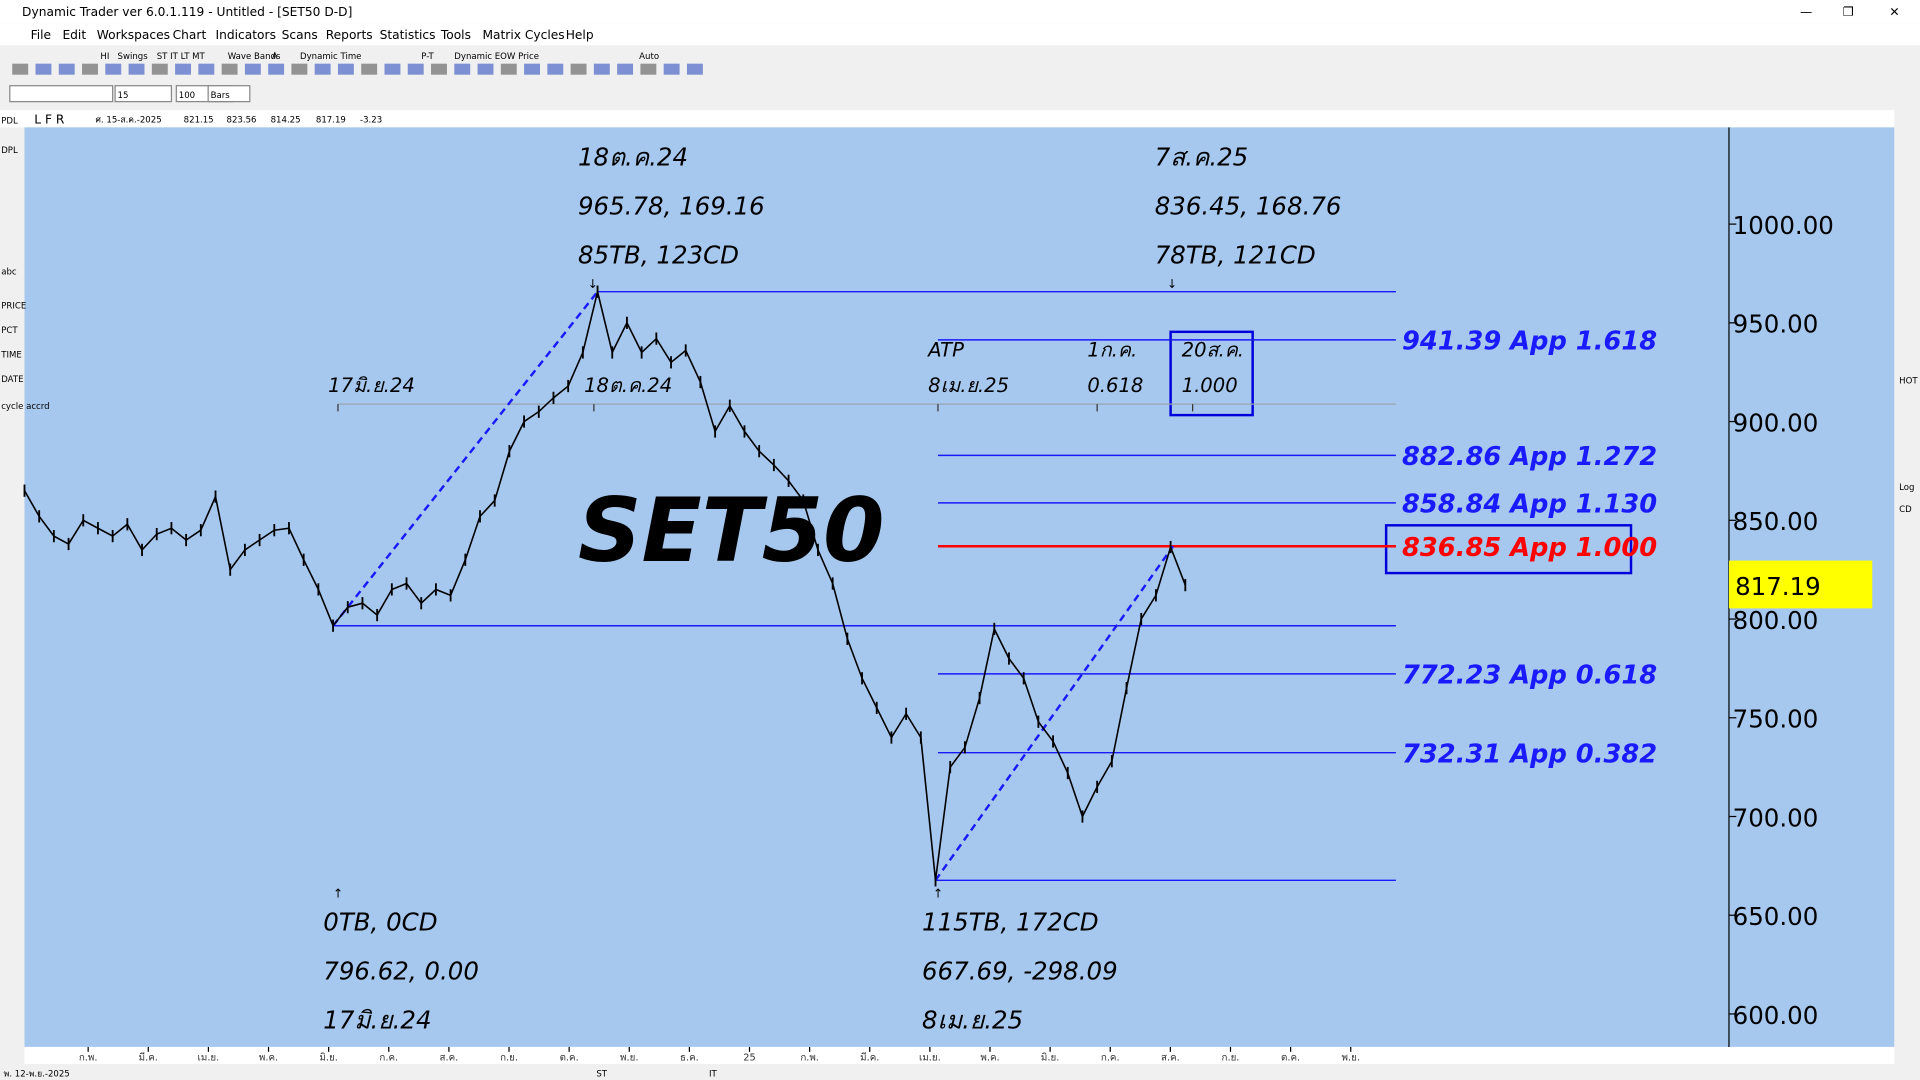 Image resolution: width=1920 pixels, height=1080 pixels. What do you see at coordinates (181, 57) in the screenshot?
I see `toolbar-button: ST IT LT MT` at bounding box center [181, 57].